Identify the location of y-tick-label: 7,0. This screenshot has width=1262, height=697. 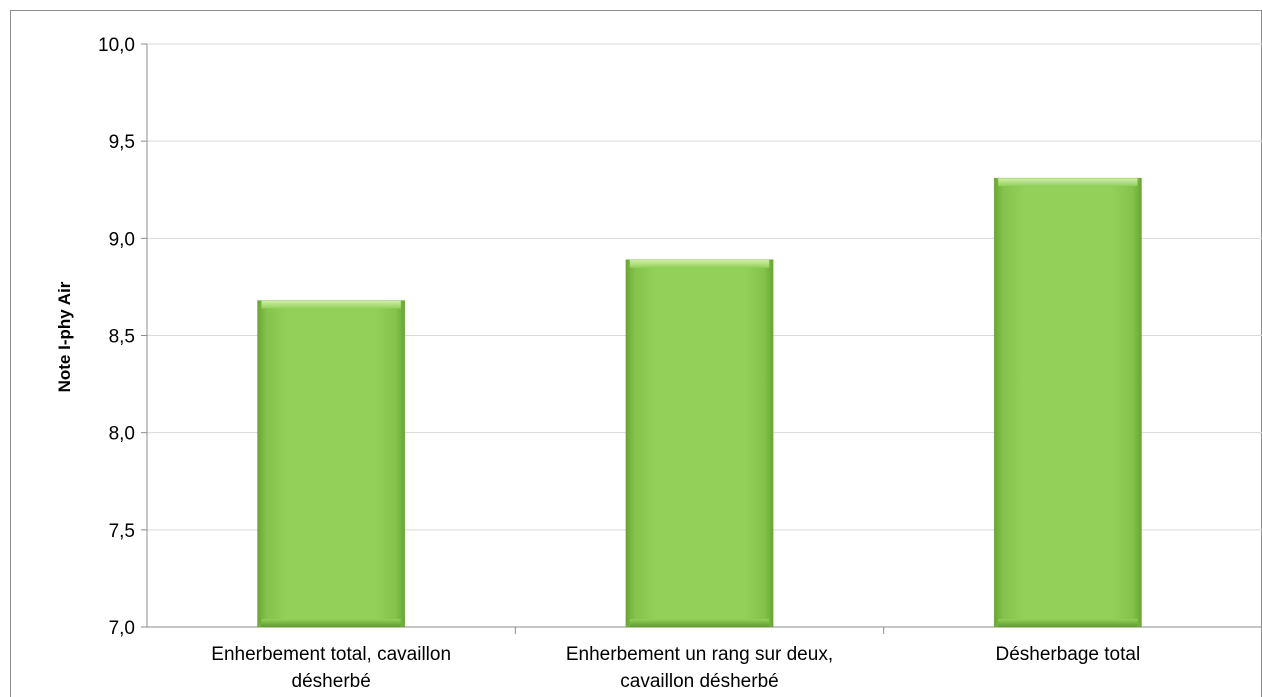
(122, 628).